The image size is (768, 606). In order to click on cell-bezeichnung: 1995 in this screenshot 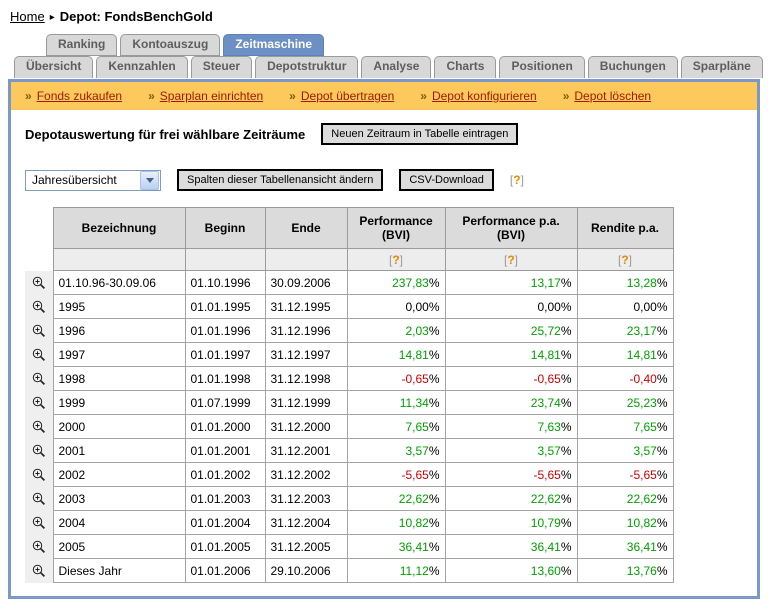, I will do `click(119, 306)`.